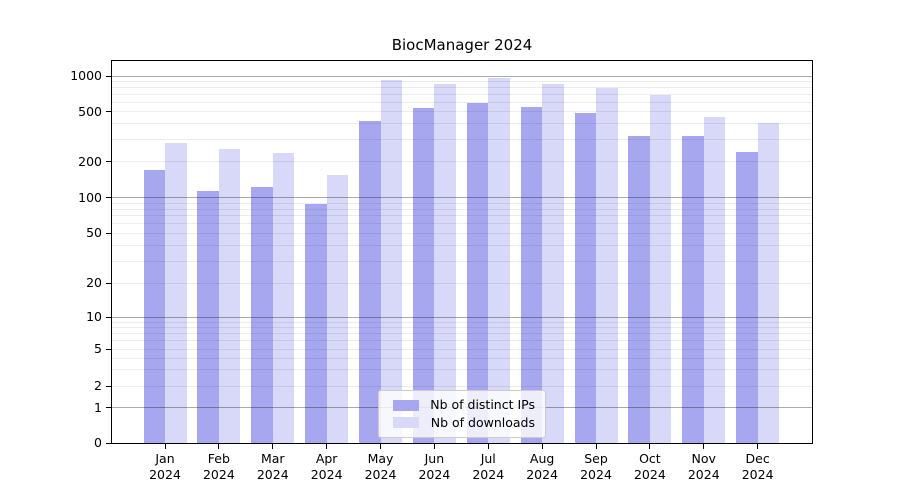 Image resolution: width=900 pixels, height=500 pixels. What do you see at coordinates (531, 274) in the screenshot?
I see `bar-distinct-ips-aug` at bounding box center [531, 274].